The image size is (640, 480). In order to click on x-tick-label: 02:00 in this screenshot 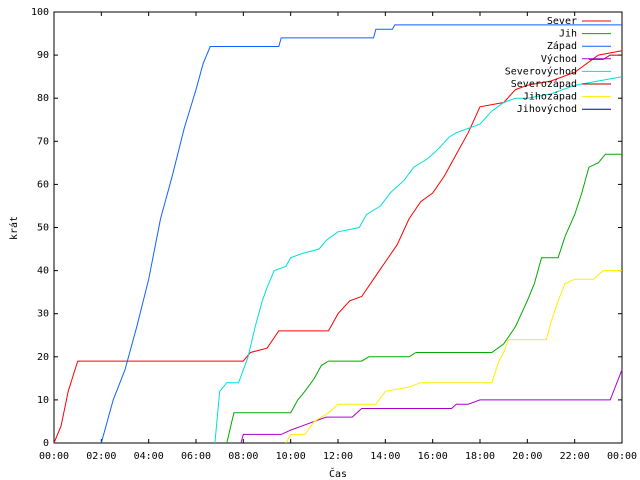, I will do `click(101, 456)`.